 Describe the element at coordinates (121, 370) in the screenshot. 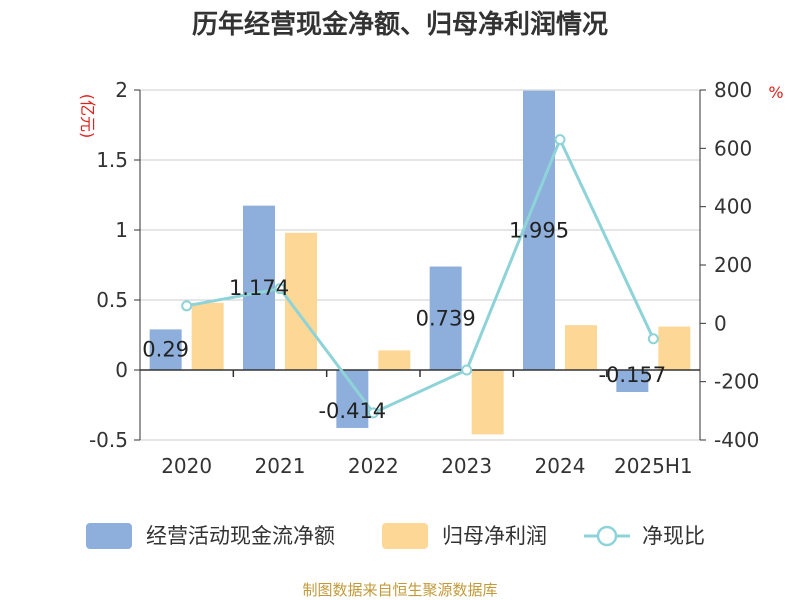

I see `left-tick-label: 0` at that location.